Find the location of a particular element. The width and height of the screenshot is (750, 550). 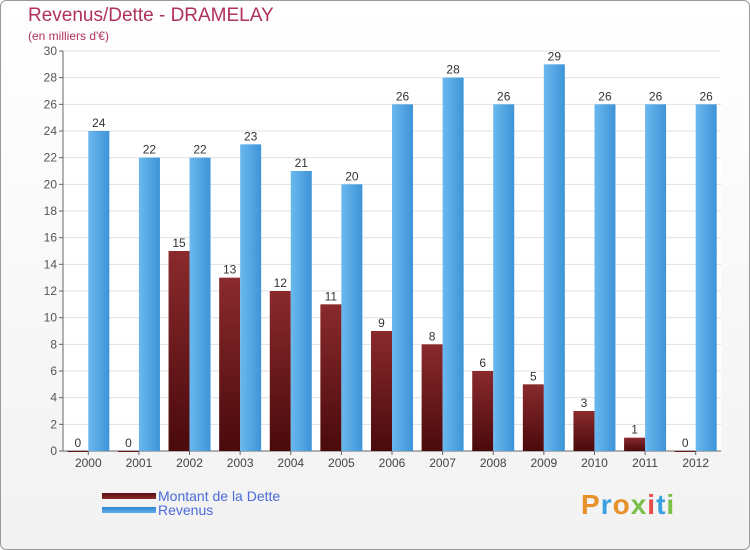

legend-label-debt: Montant de la Dette is located at coordinates (219, 496).